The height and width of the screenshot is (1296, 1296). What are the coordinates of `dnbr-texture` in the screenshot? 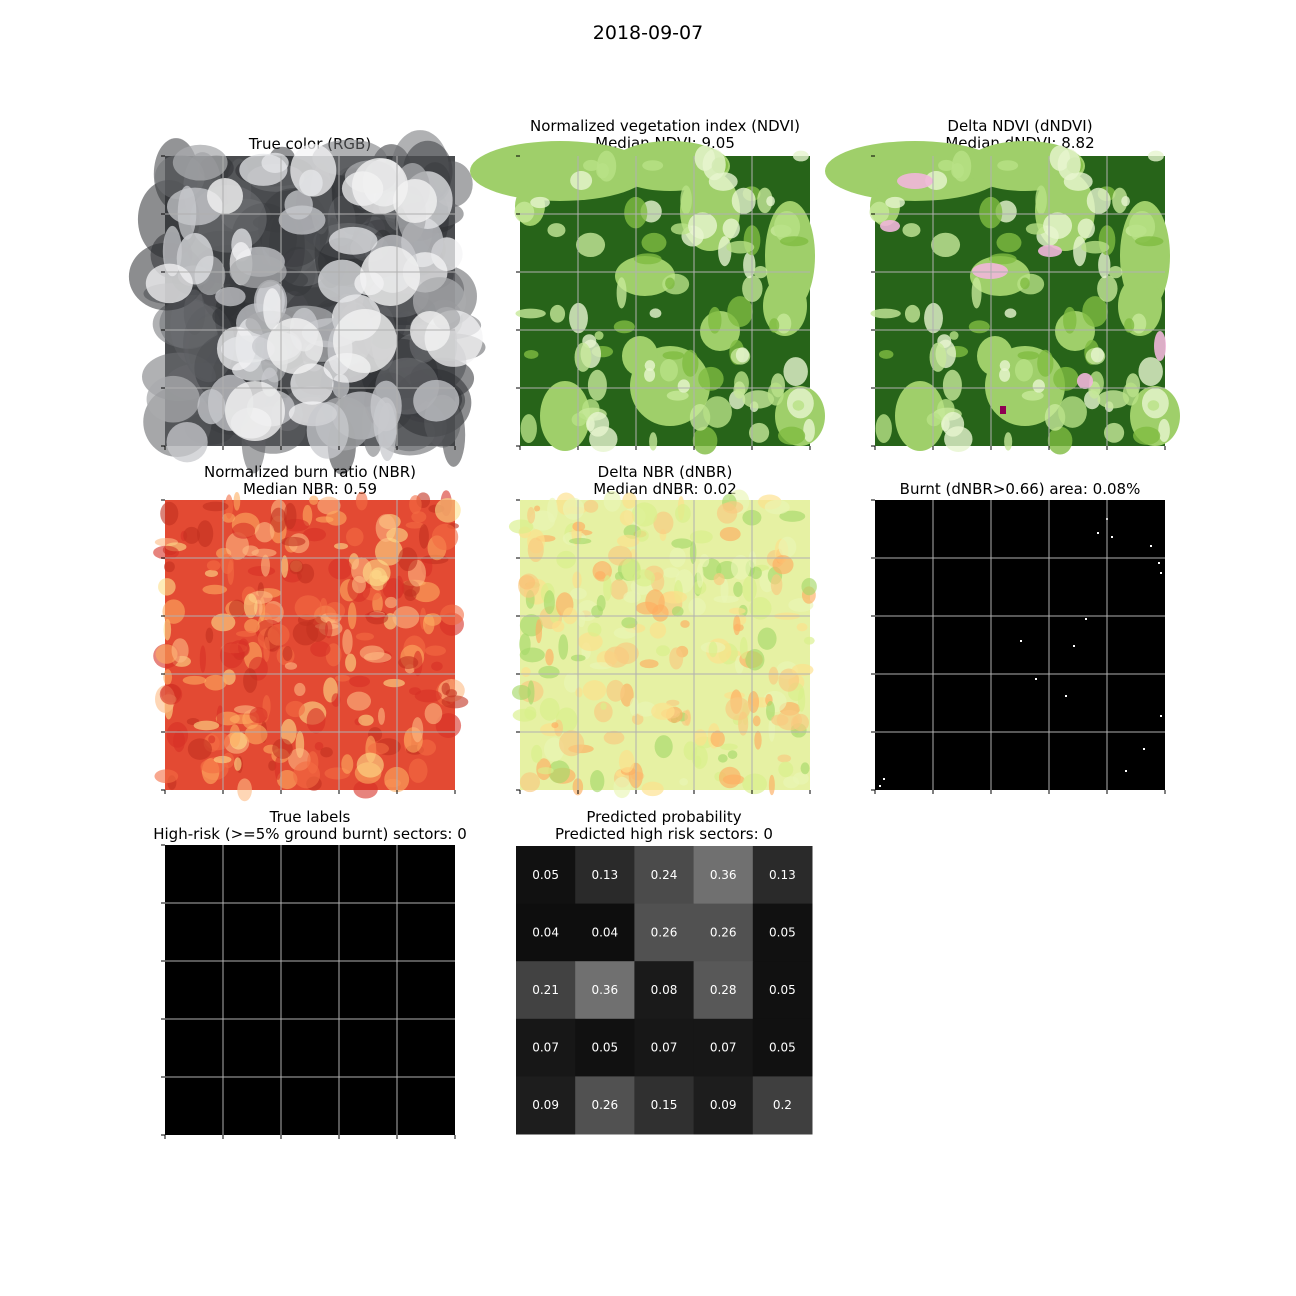 It's located at (662, 644).